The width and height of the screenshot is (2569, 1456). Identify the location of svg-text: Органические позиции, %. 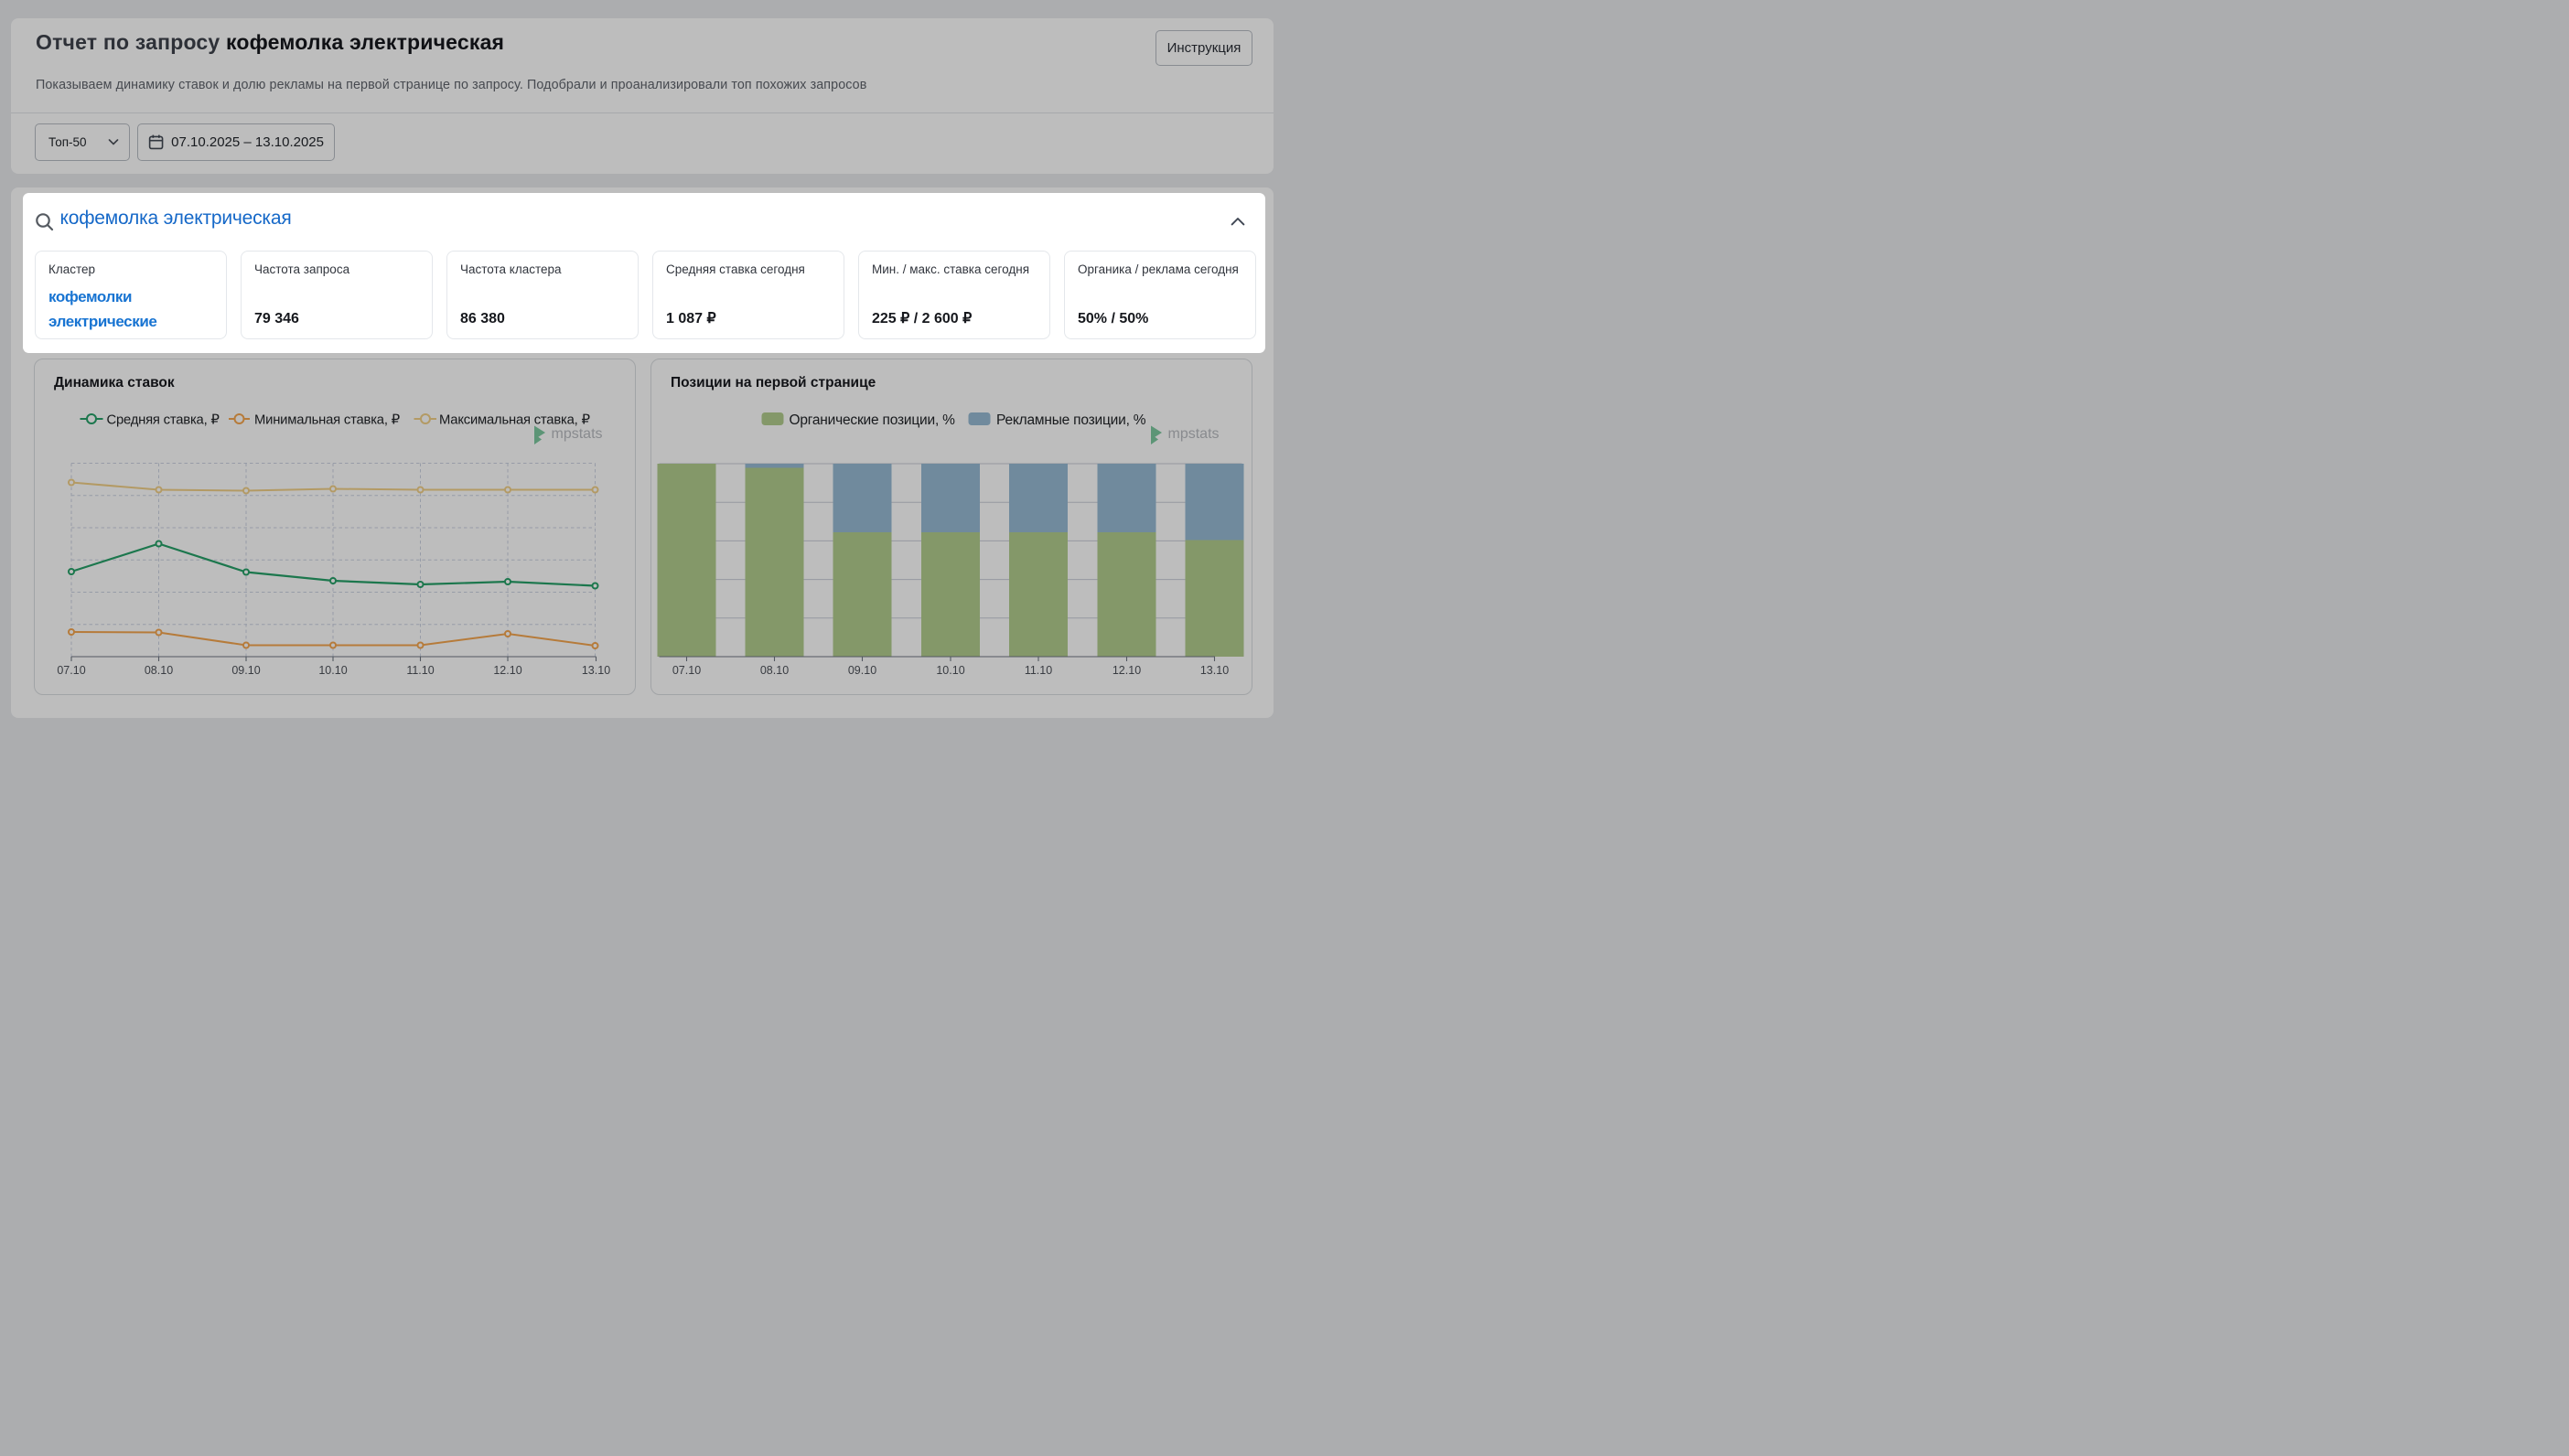
(872, 420).